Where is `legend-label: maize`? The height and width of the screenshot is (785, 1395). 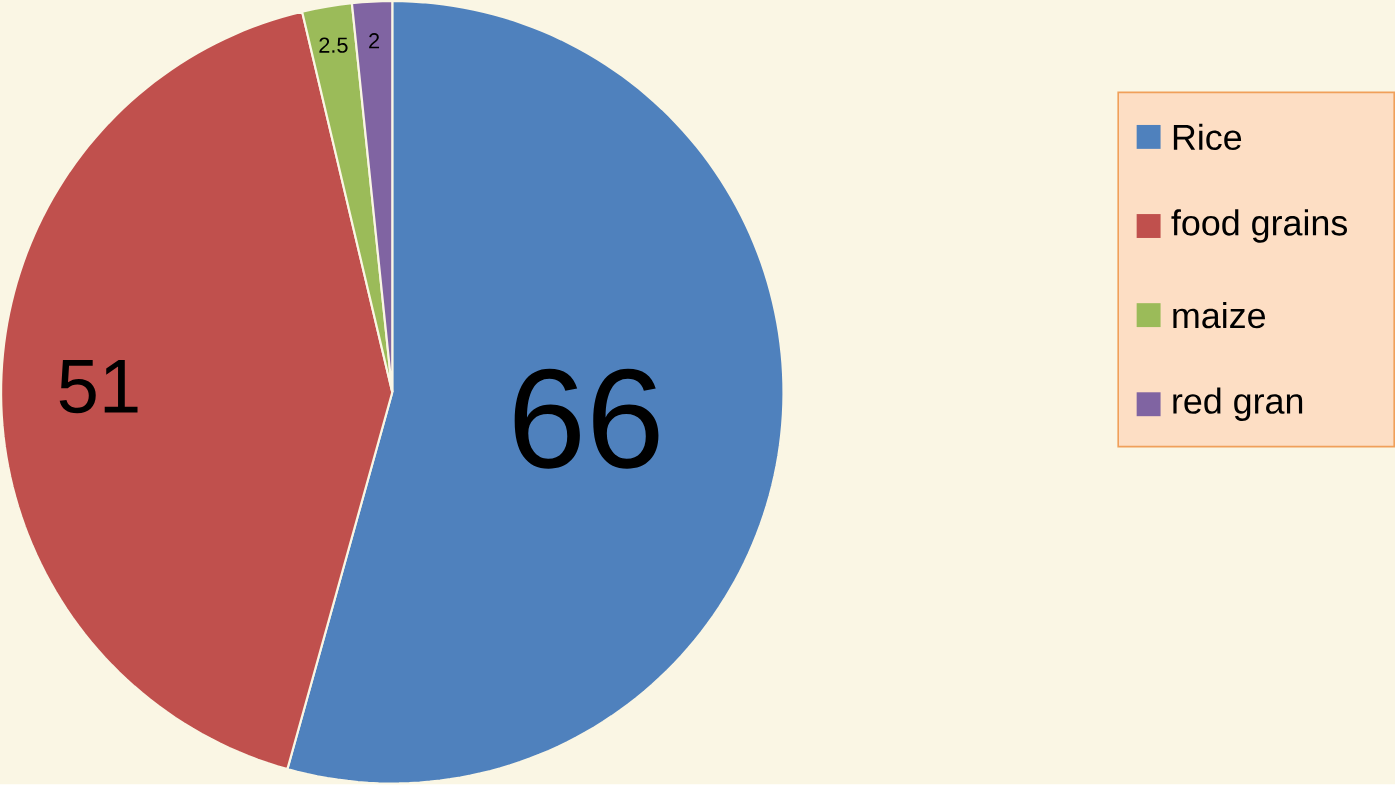
legend-label: maize is located at coordinates (1219, 315).